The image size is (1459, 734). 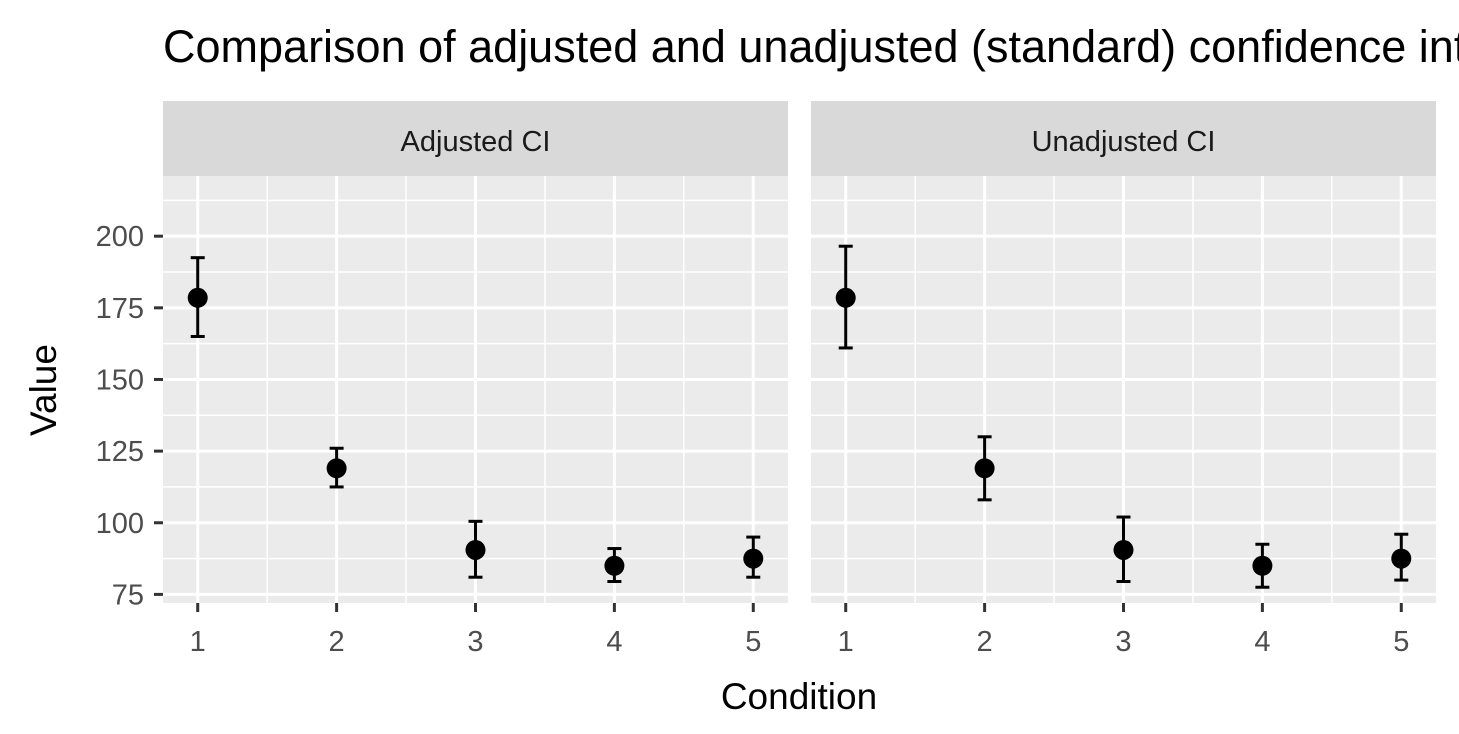 What do you see at coordinates (120, 380) in the screenshot?
I see `y-tick-label: 150` at bounding box center [120, 380].